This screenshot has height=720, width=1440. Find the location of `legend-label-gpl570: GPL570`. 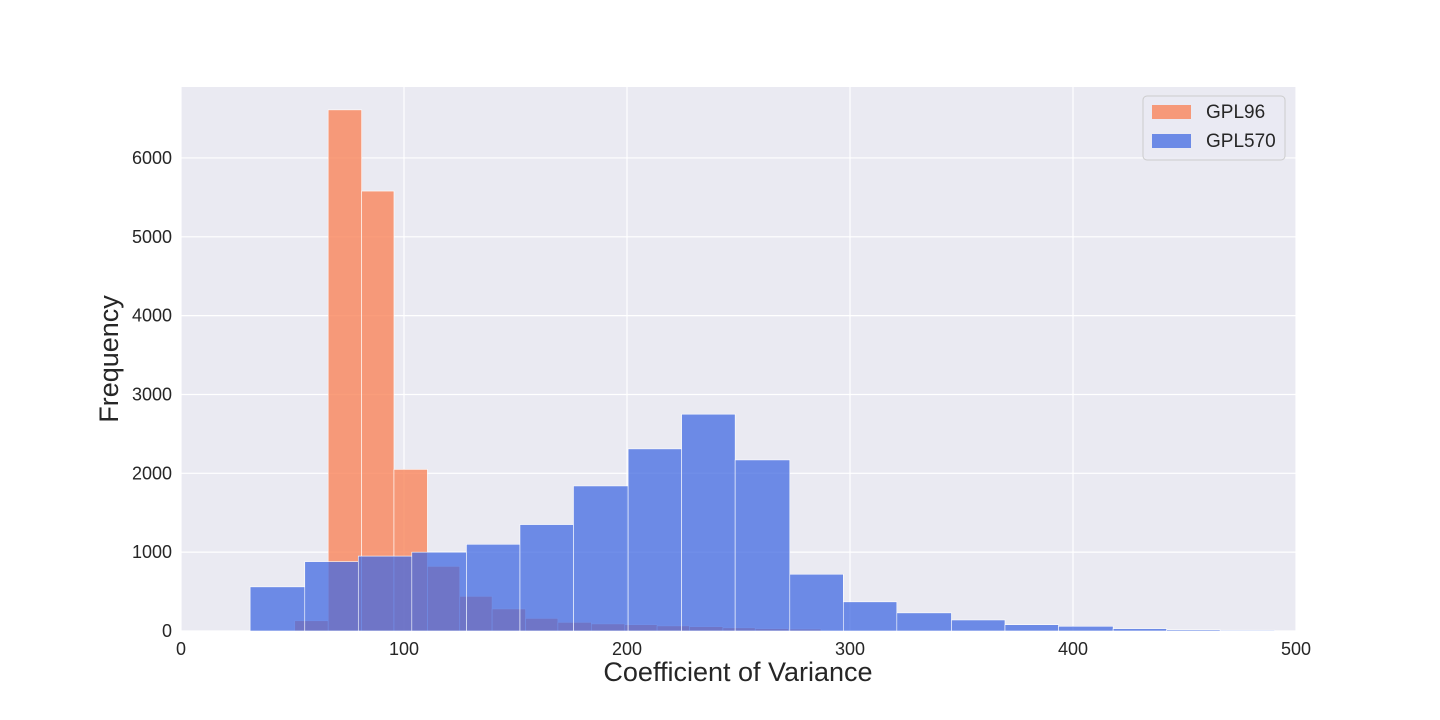

legend-label-gpl570: GPL570 is located at coordinates (1241, 141).